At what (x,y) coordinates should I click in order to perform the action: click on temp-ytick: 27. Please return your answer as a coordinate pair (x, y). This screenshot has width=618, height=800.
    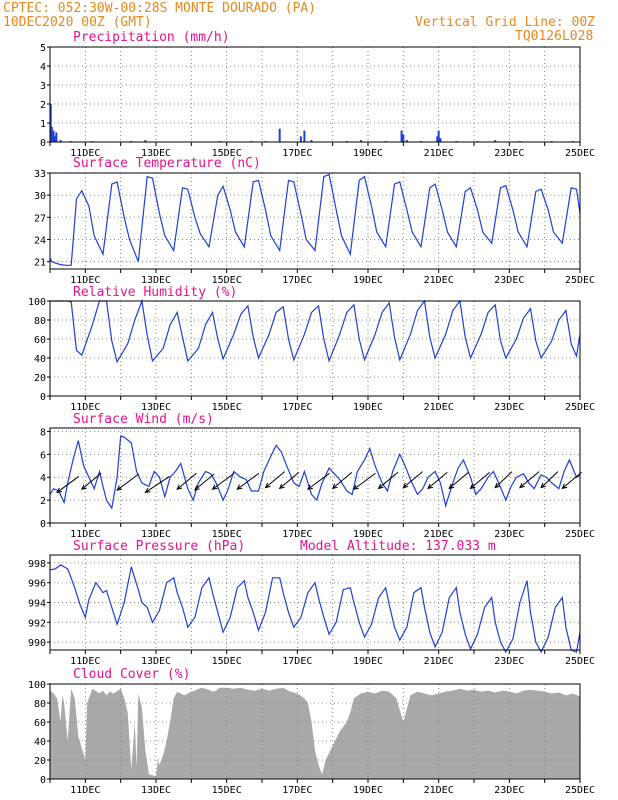
    Looking at the image, I should click on (40, 218).